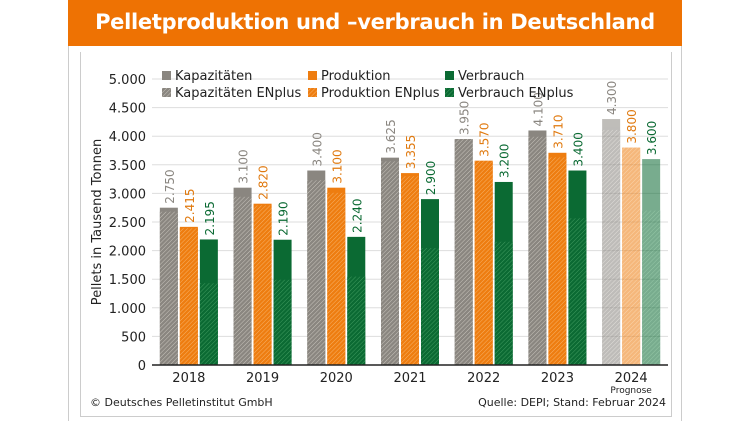  Describe the element at coordinates (188, 378) in the screenshot. I see `x-tick-label: 2018` at that location.